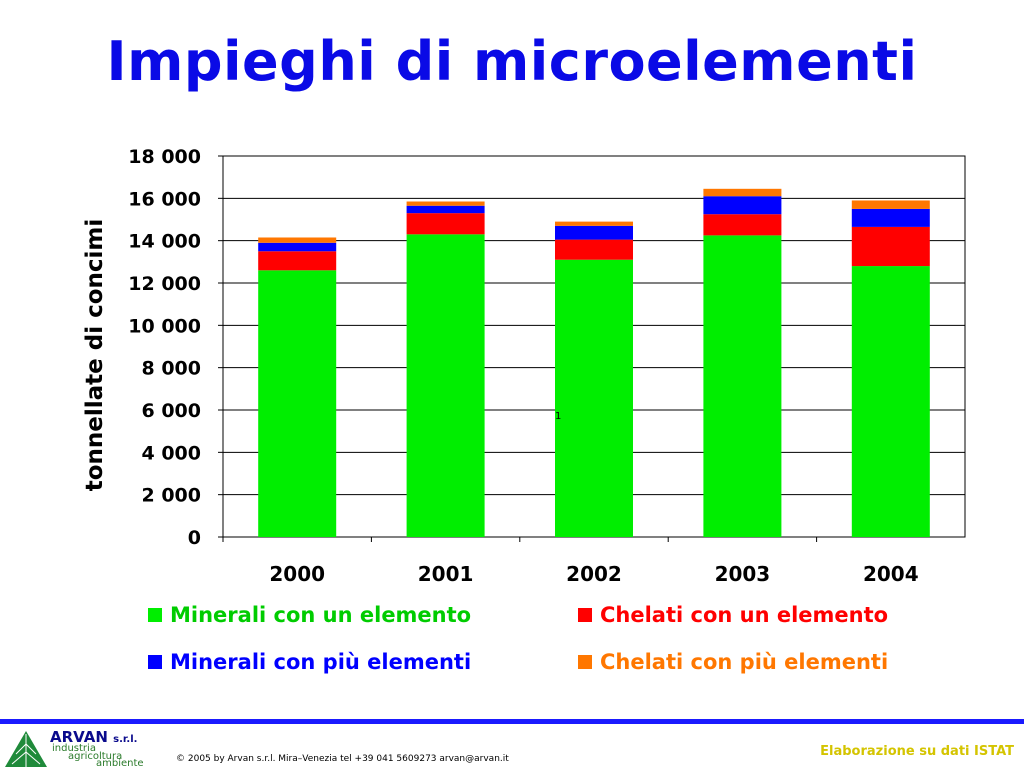  I want to click on legend-item-chelati-un: Chelati con un elemento, so click(733, 615).